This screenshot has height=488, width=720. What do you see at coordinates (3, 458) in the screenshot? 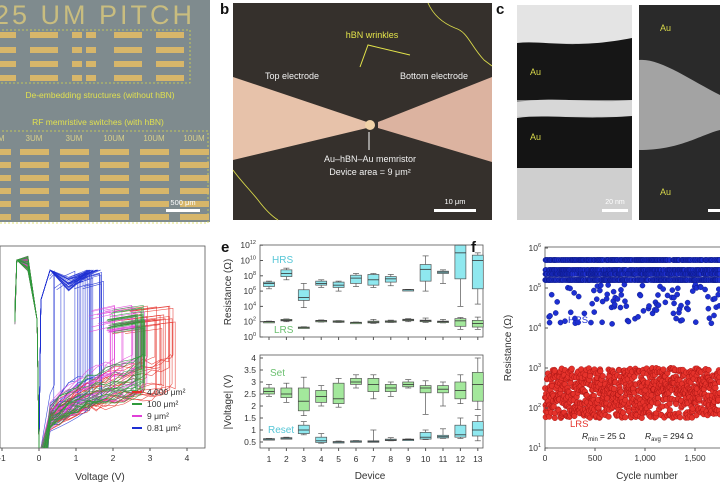
I see `x-tick-label-d: -1` at bounding box center [3, 458].